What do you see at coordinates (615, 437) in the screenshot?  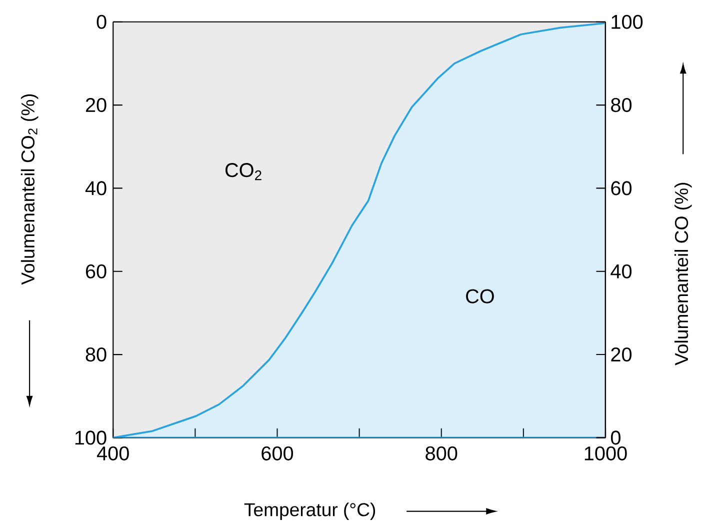 I see `y2-tick-label: 0` at bounding box center [615, 437].